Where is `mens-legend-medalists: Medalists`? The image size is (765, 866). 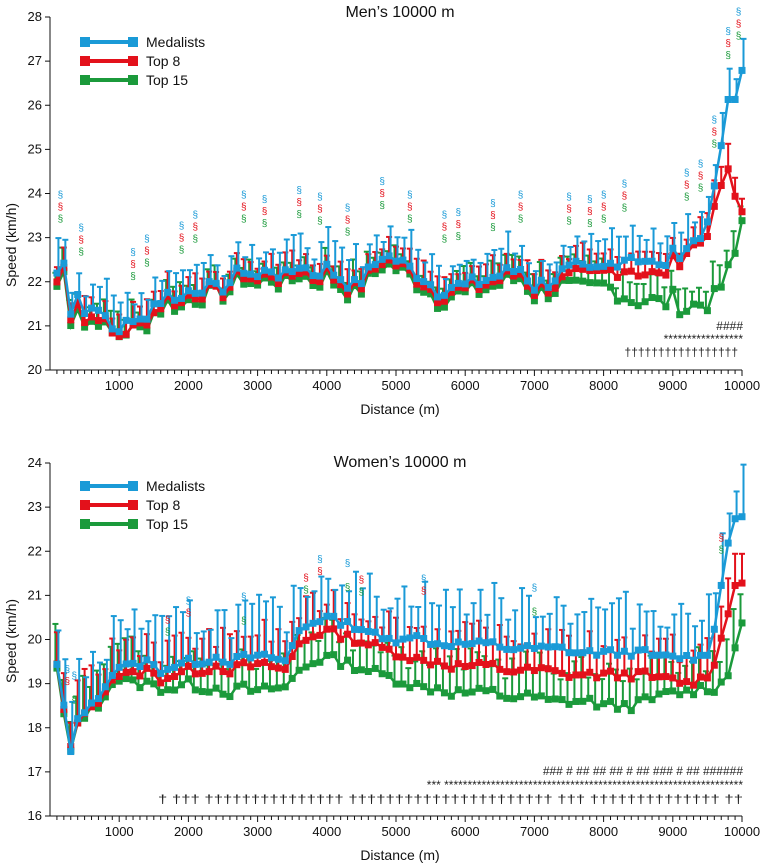 mens-legend-medalists: Medalists is located at coordinates (142, 42).